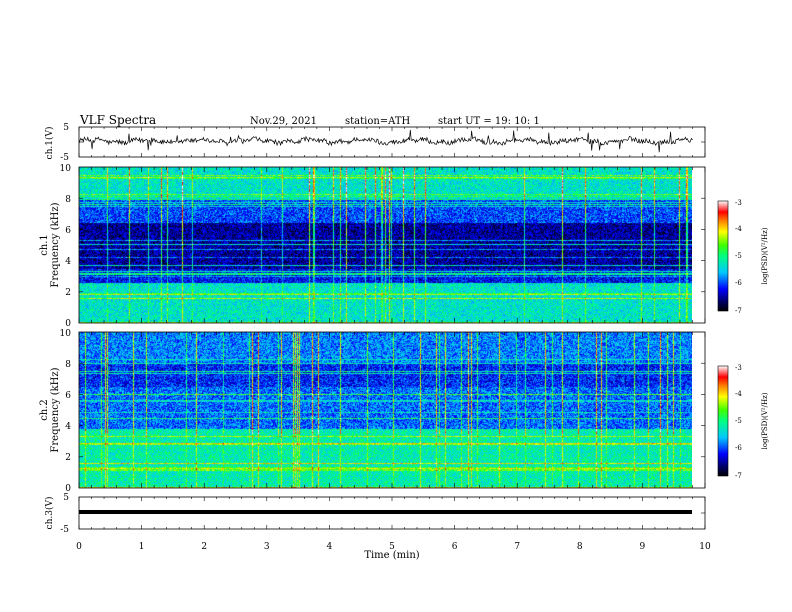  Describe the element at coordinates (765, 255) in the screenshot. I see `ch1-colorbar-label: log(PSD)(V²/Hz)` at that location.